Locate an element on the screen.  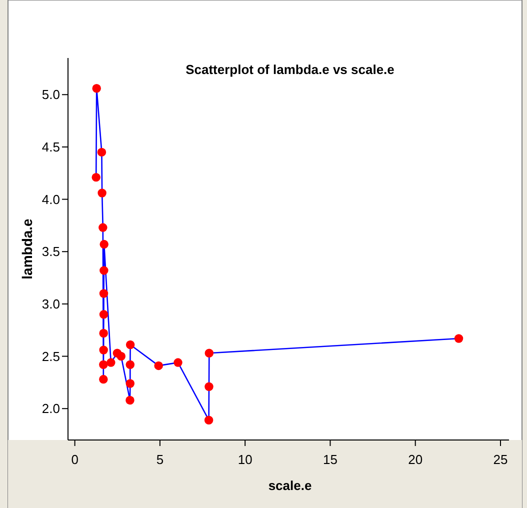
y-tick-label: 2.5 is located at coordinates (51, 356).